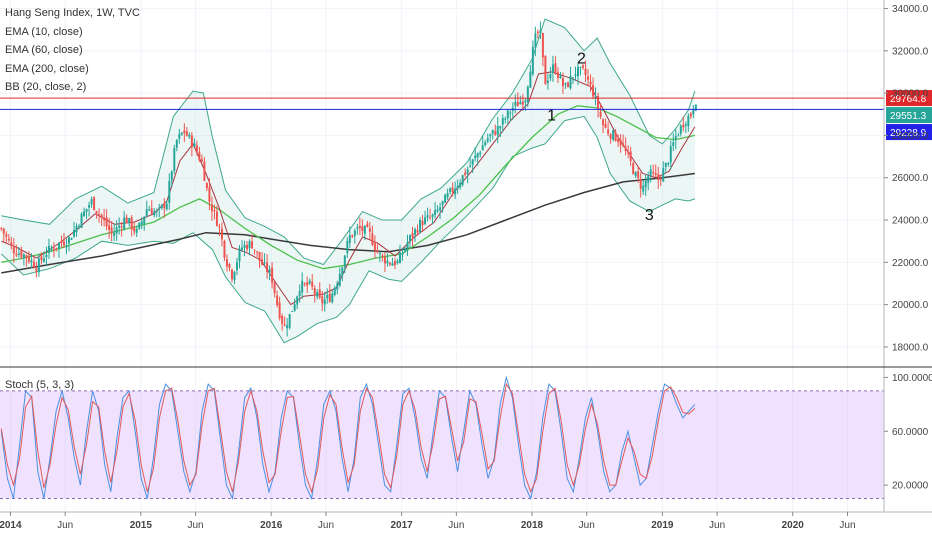 The height and width of the screenshot is (550, 932). What do you see at coordinates (401, 525) in the screenshot?
I see `x-tick-label: 2017` at bounding box center [401, 525].